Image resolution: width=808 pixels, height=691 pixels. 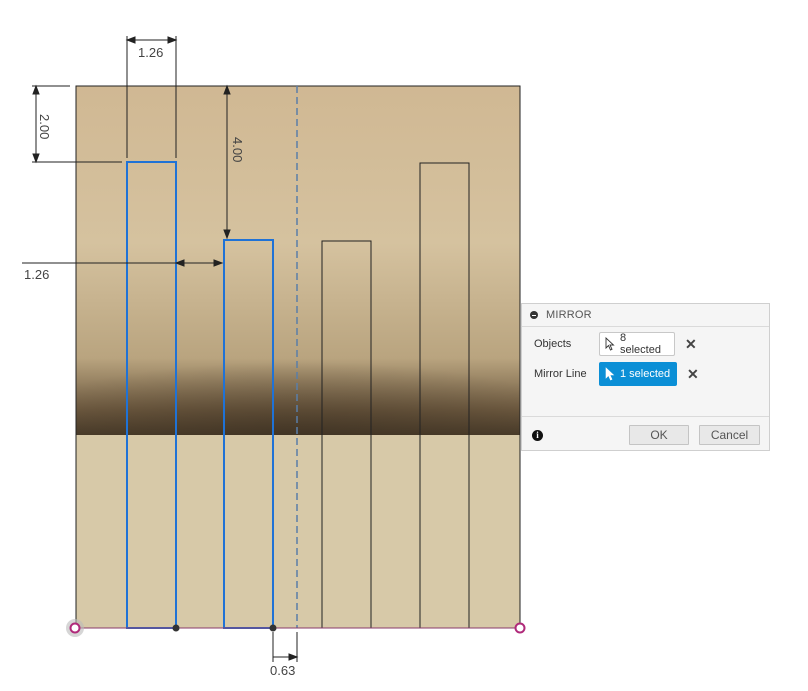 What do you see at coordinates (729, 435) in the screenshot?
I see `cancel-button: Cancel` at bounding box center [729, 435].